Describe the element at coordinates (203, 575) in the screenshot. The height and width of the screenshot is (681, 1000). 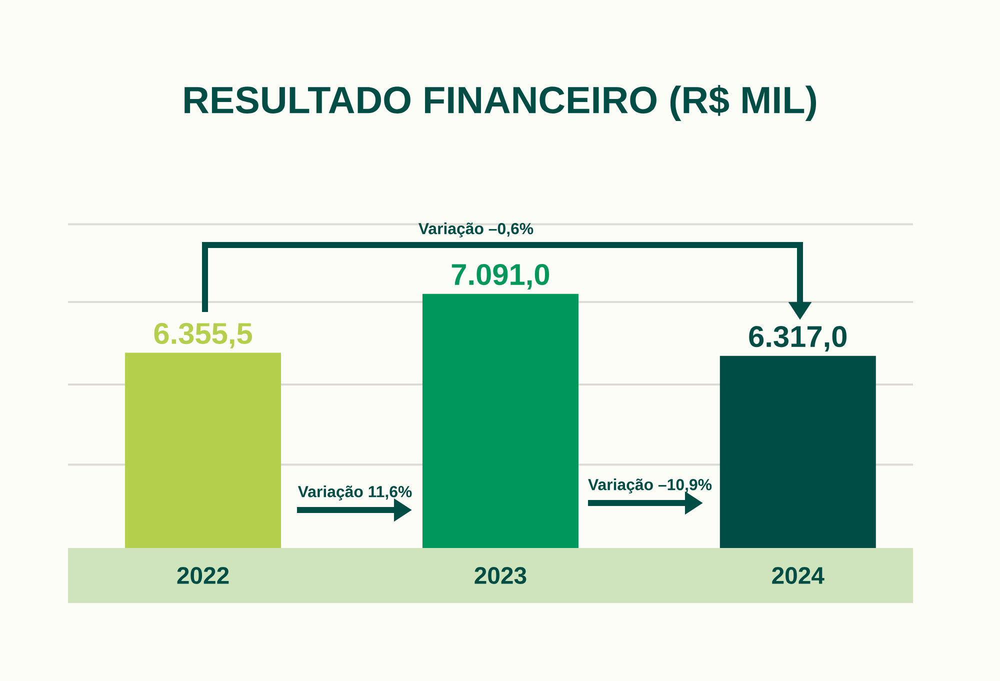
I see `x-tick-label: 2022` at that location.